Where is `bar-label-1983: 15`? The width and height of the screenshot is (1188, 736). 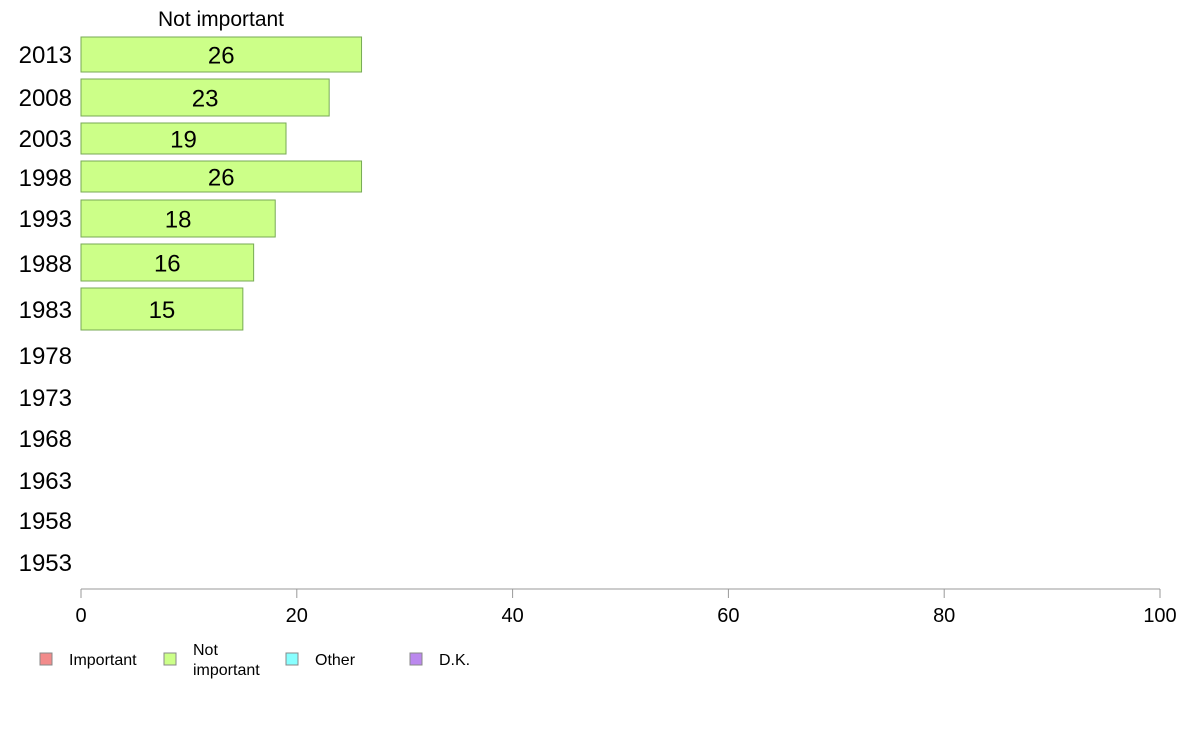
bar-label-1983: 15 is located at coordinates (162, 310).